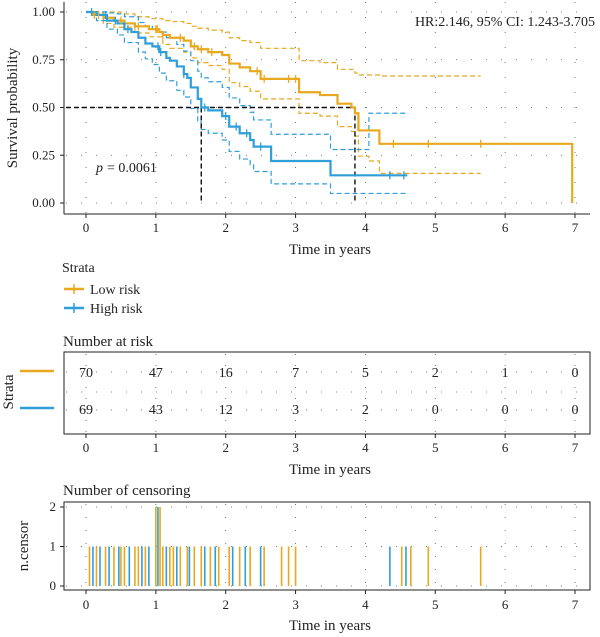 Image resolution: width=600 pixels, height=637 pixels. What do you see at coordinates (575, 447) in the screenshot?
I see `risk-x-tick-label: 7` at bounding box center [575, 447].